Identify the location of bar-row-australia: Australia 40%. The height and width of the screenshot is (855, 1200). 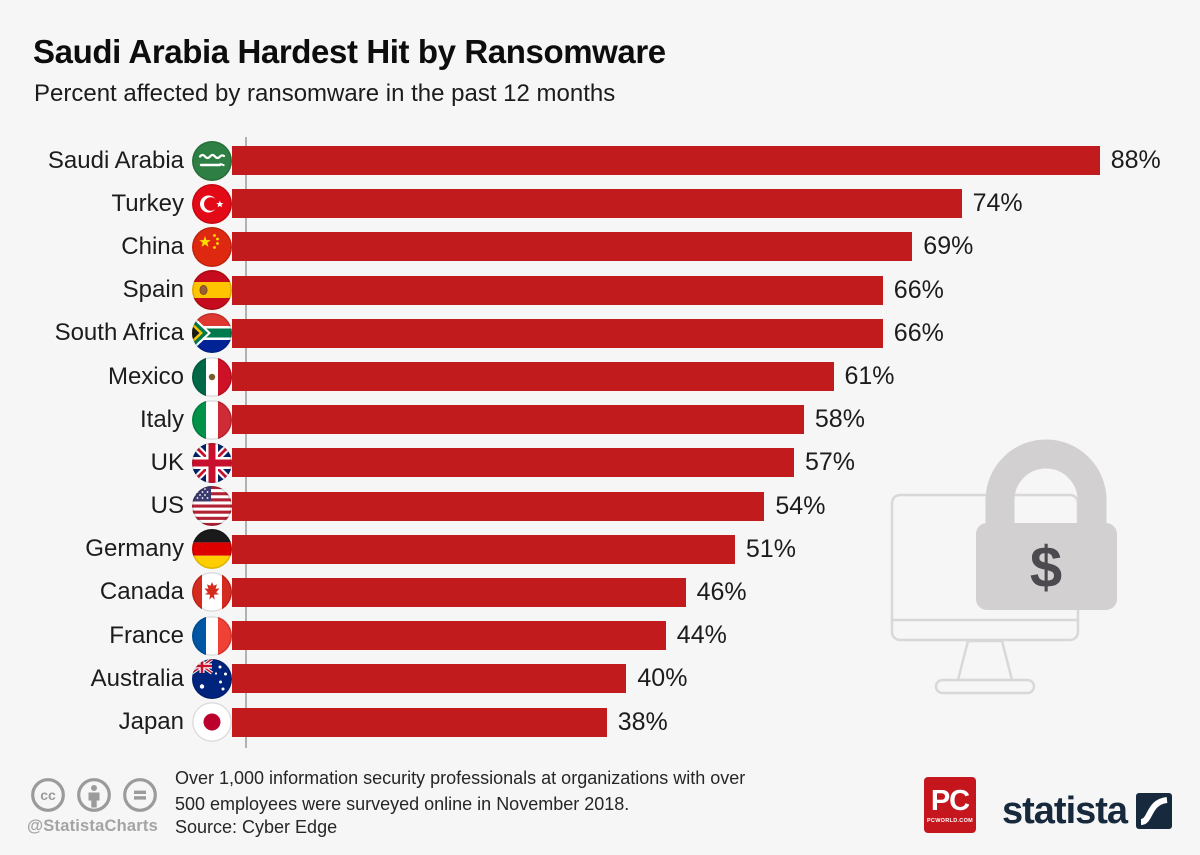
(600, 678).